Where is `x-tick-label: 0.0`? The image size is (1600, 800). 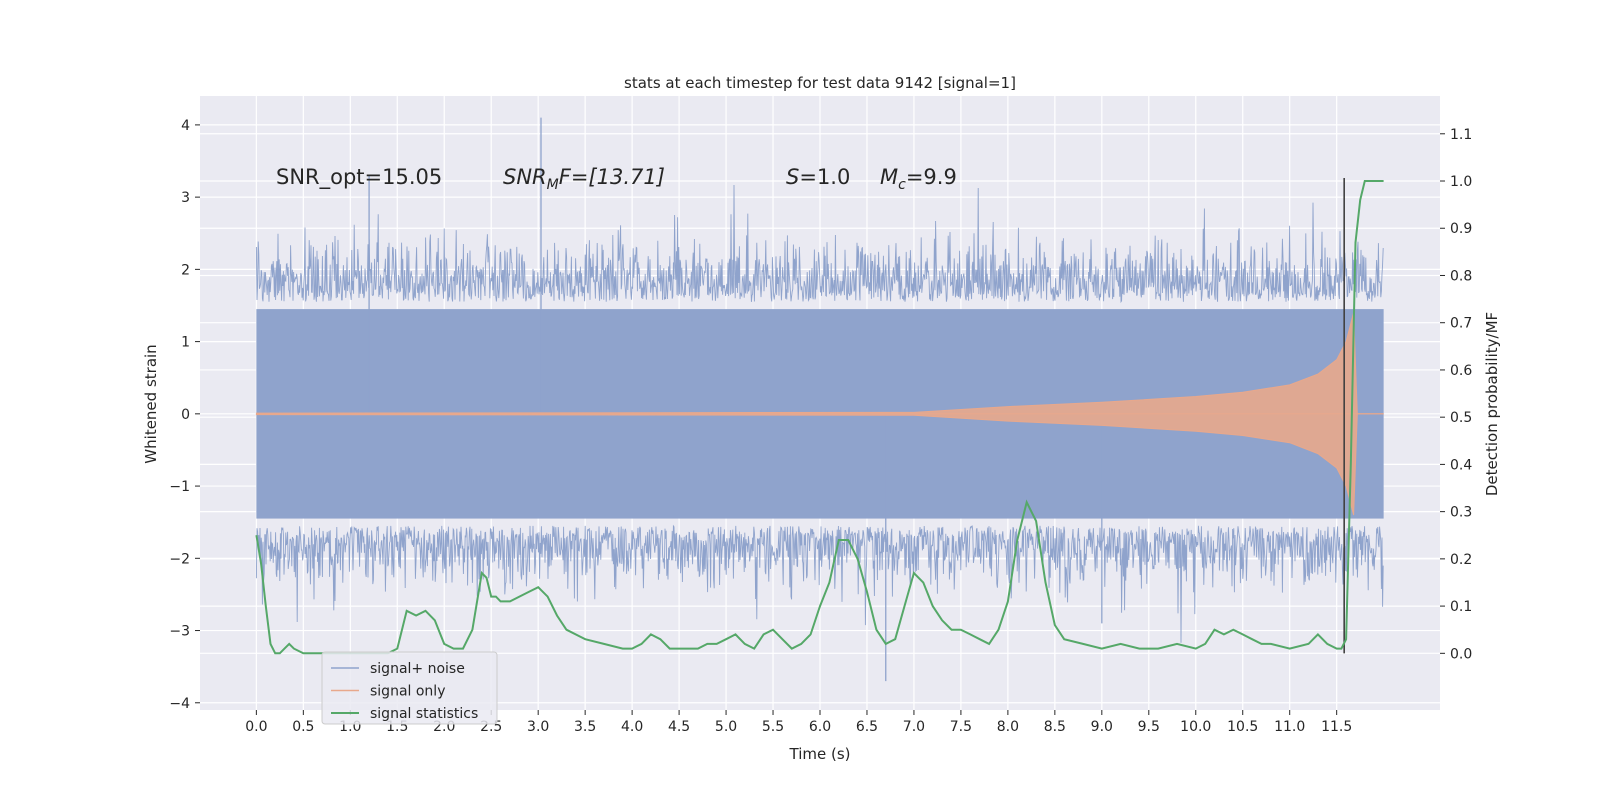 x-tick-label: 0.0 is located at coordinates (256, 727).